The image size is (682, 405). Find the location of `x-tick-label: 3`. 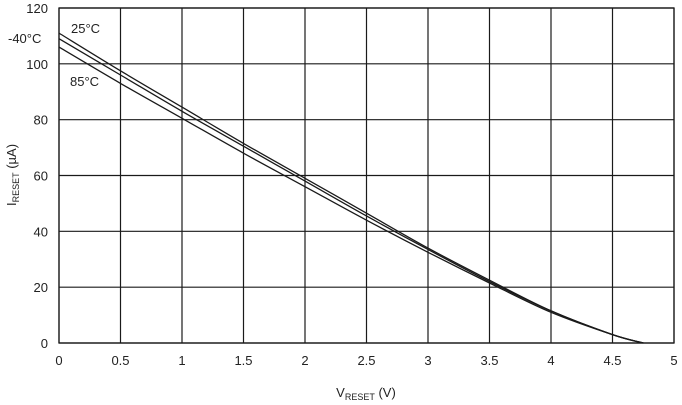

x-tick-label: 3 is located at coordinates (427, 360).